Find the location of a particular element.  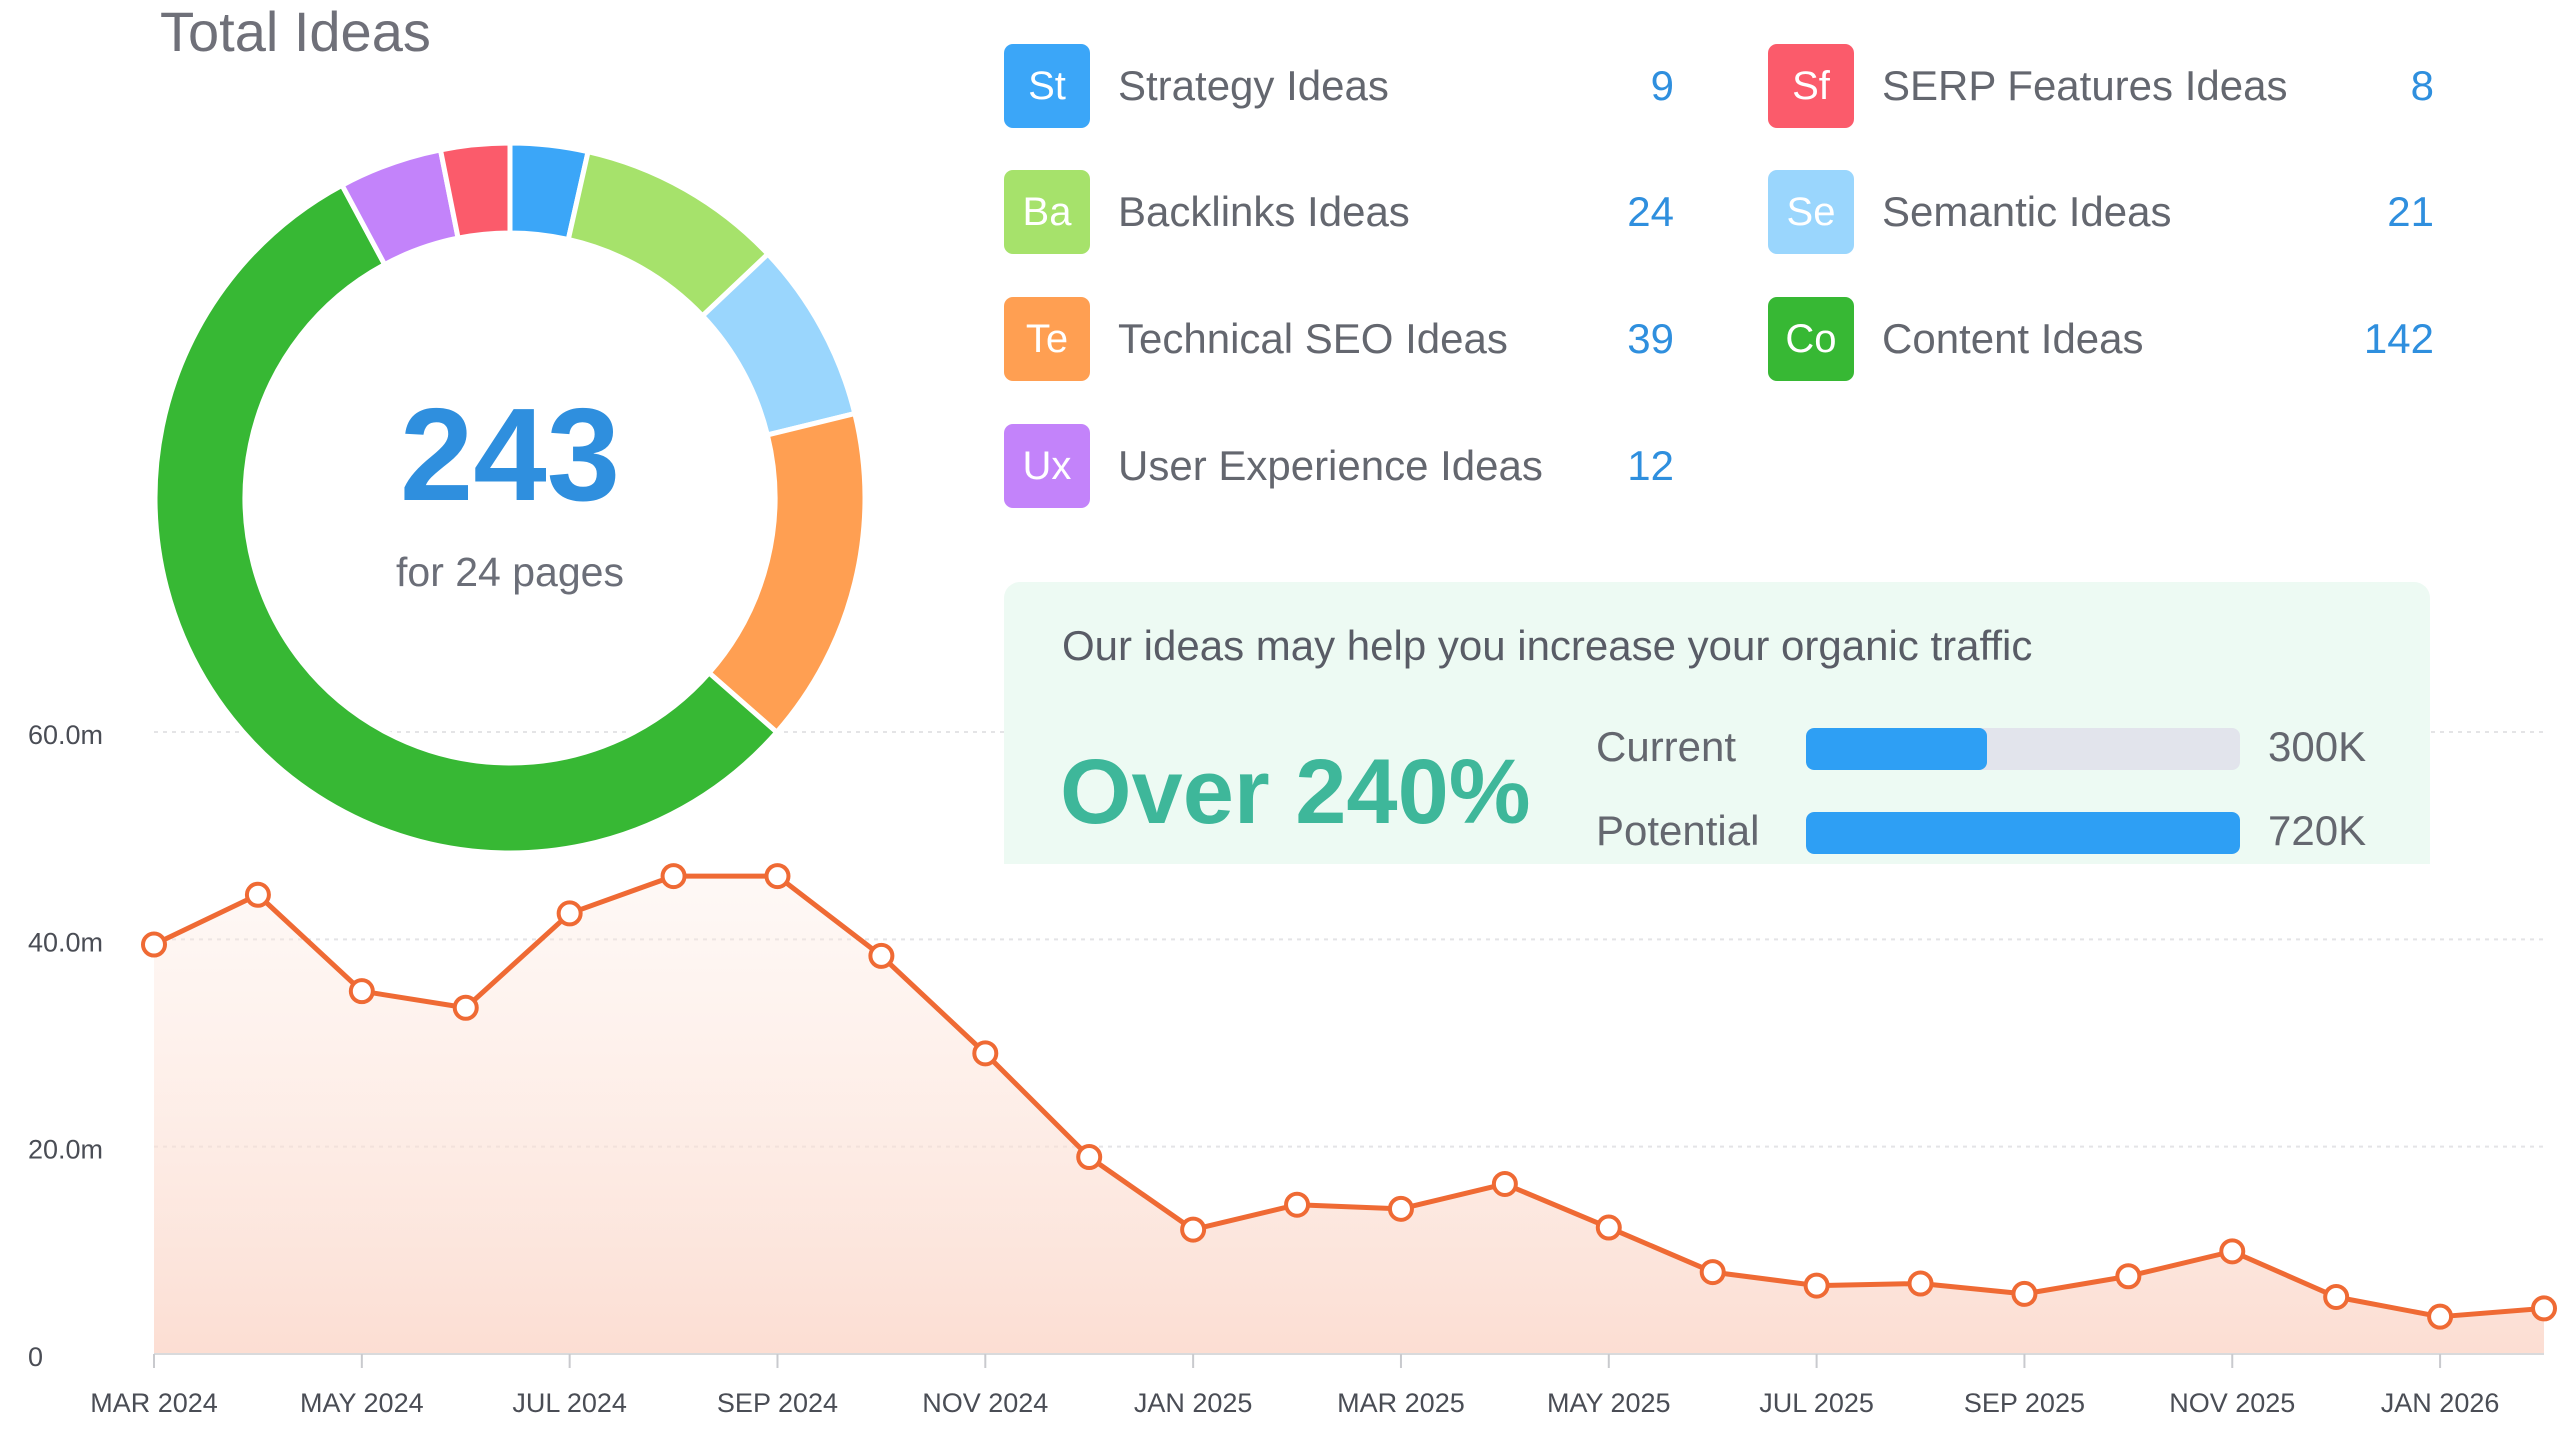

donut-slice-content-ideas is located at coordinates (466, 518).